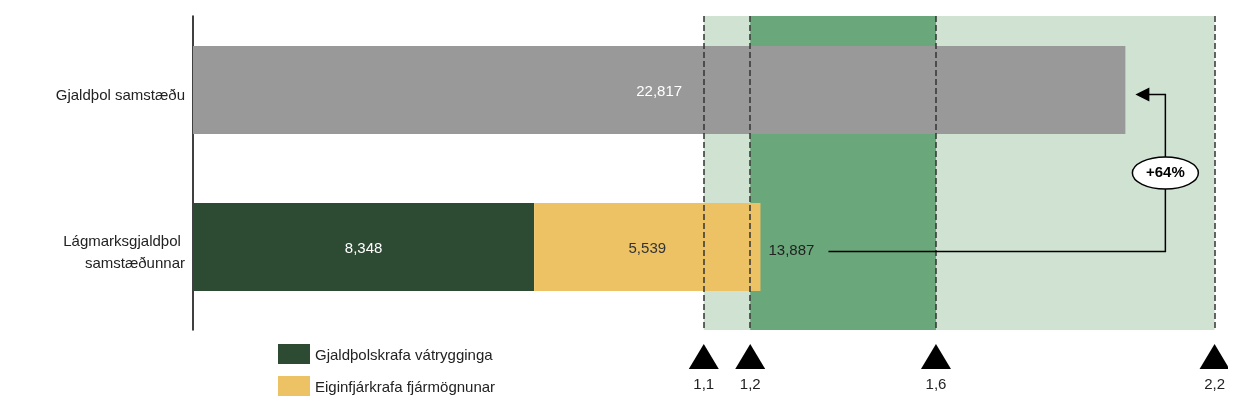  What do you see at coordinates (1165, 171) in the screenshot?
I see `text: +64%` at bounding box center [1165, 171].